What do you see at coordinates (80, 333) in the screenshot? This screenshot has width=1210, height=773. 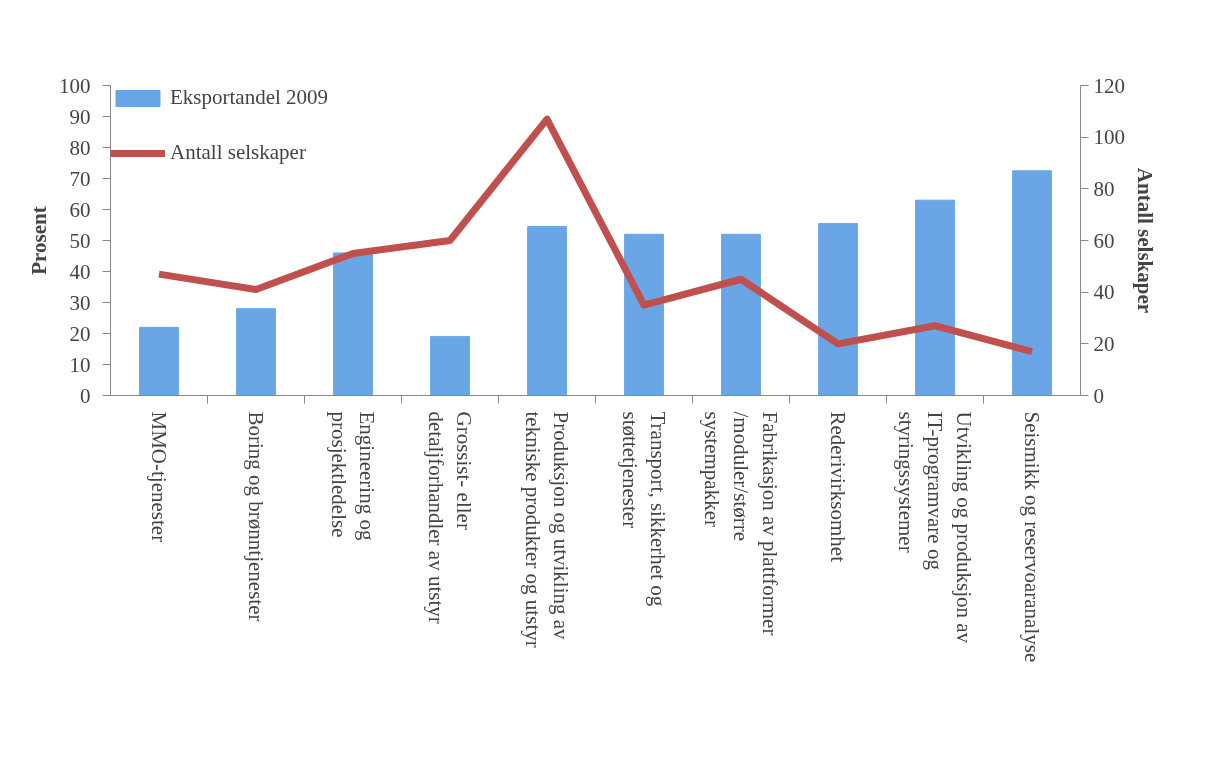 I see `y-tick-label: 20` at bounding box center [80, 333].